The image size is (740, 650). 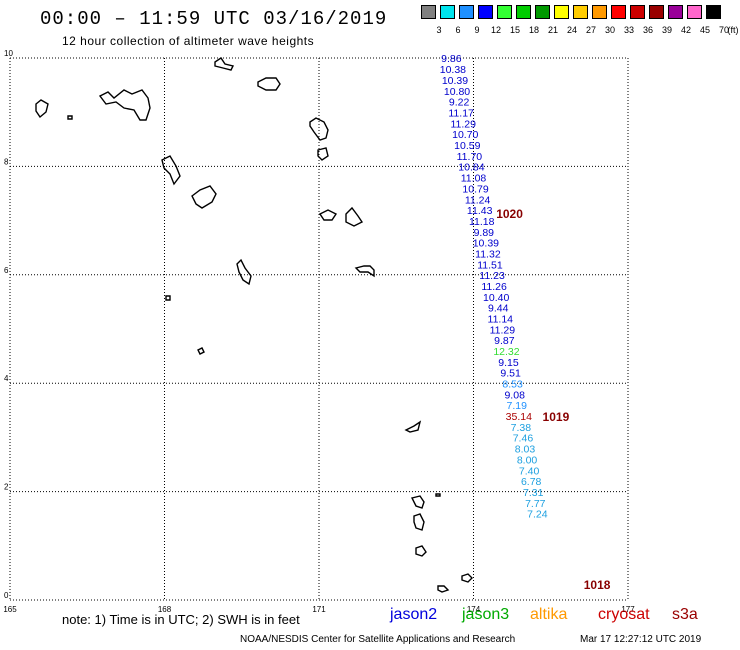 I want to click on legend-bin-label: 21, so click(x=552, y=30).